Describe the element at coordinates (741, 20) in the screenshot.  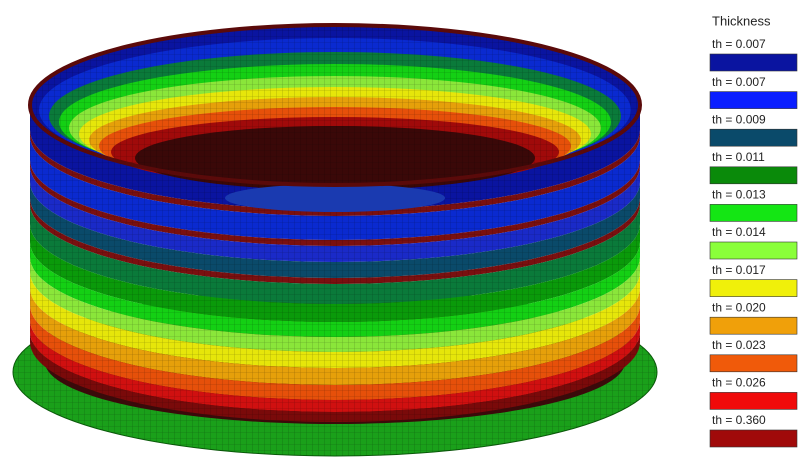
I see `legend-title: Thickness` at that location.